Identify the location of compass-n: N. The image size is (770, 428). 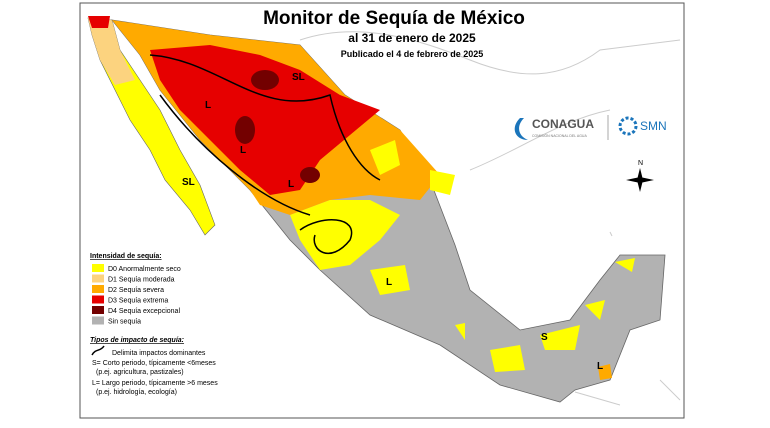
(640, 163).